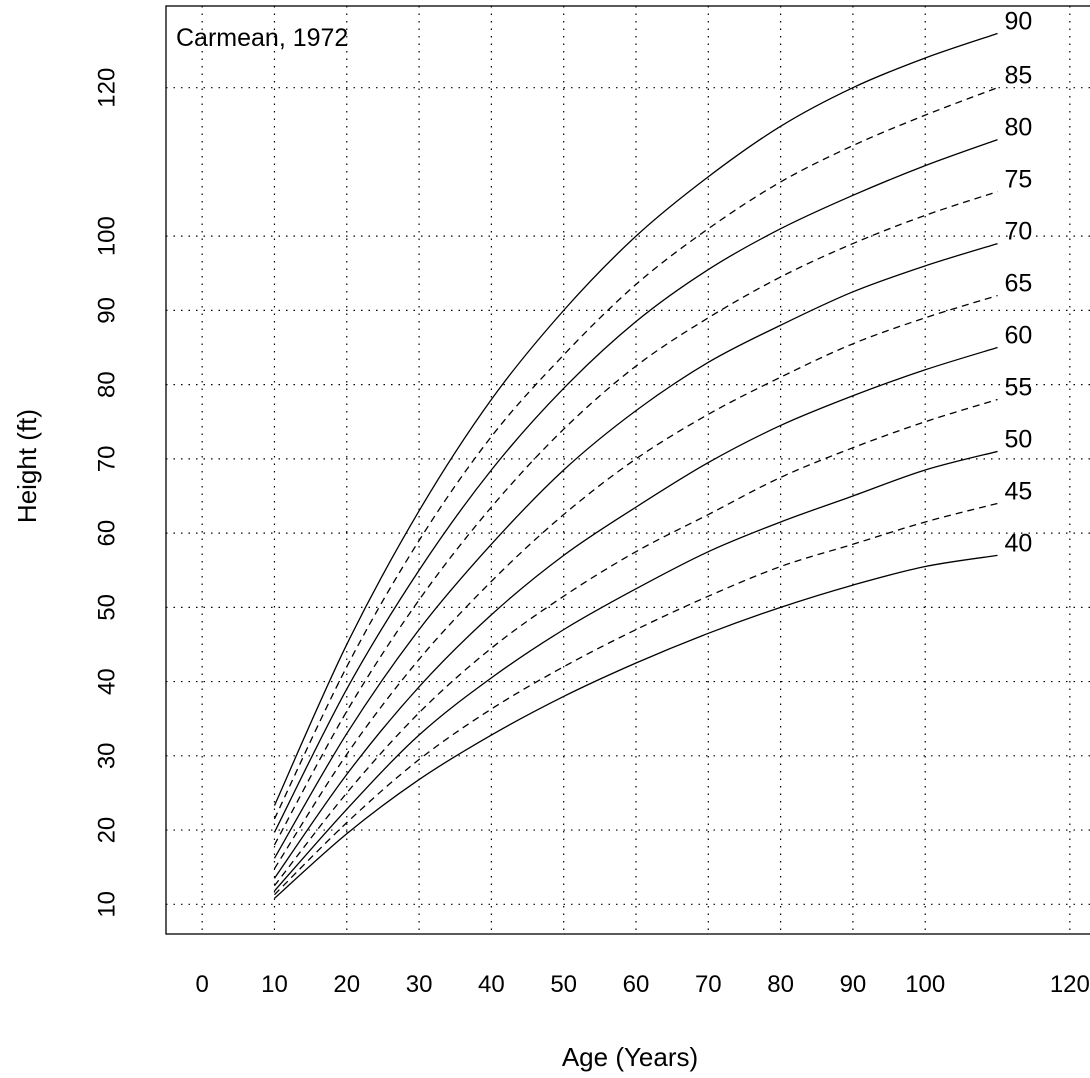 The width and height of the screenshot is (1090, 1078). I want to click on curve-labels: 90 85 80 75 70 65 60 55 50 45 40, so click(1019, 282).